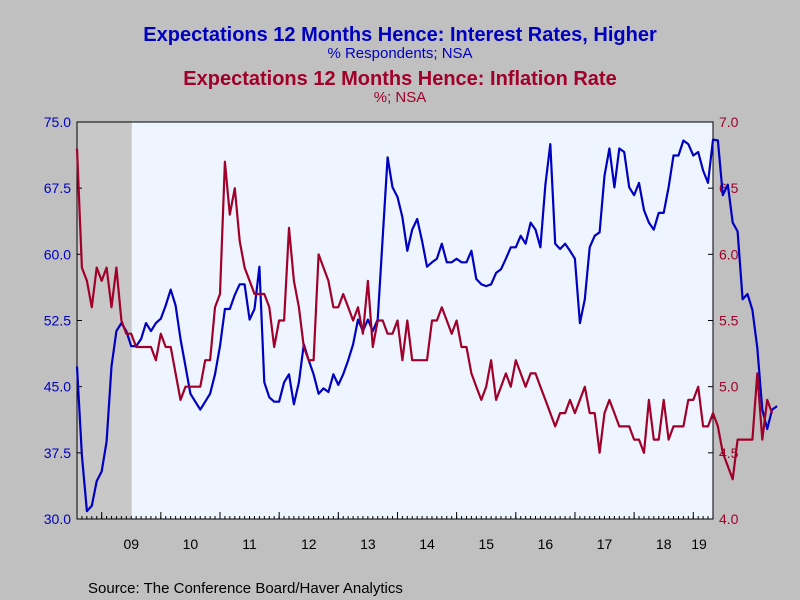  Describe the element at coordinates (57, 453) in the screenshot. I see `y-left-tick-label: 37.5` at that location.